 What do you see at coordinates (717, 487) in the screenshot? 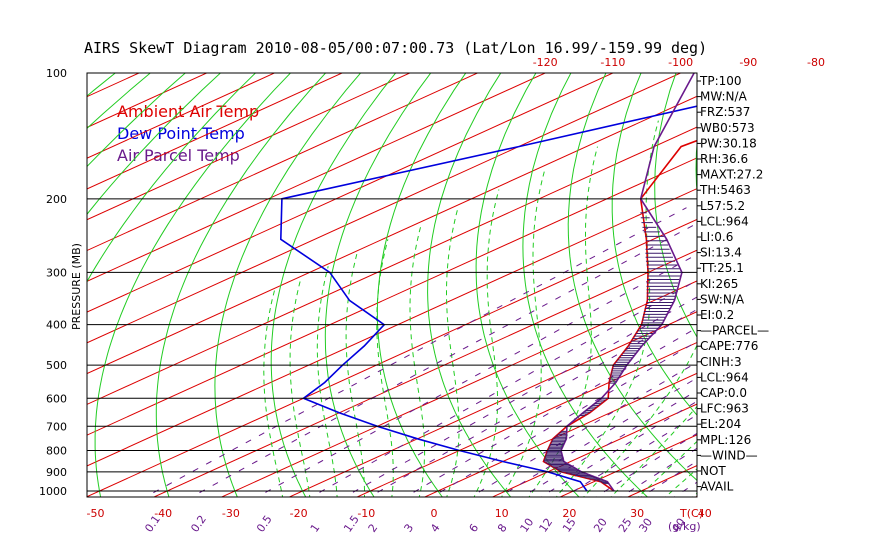
I see `index-label: AVAIL` at bounding box center [717, 487].